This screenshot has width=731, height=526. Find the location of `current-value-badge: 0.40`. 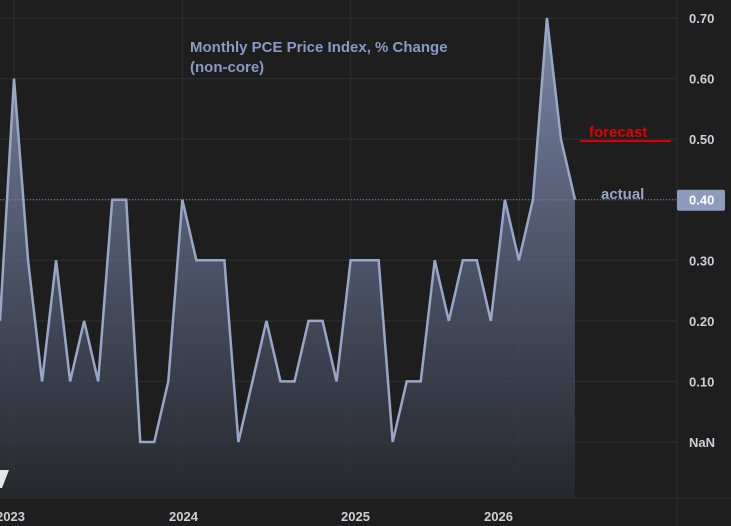

current-value-badge: 0.40 is located at coordinates (701, 200).